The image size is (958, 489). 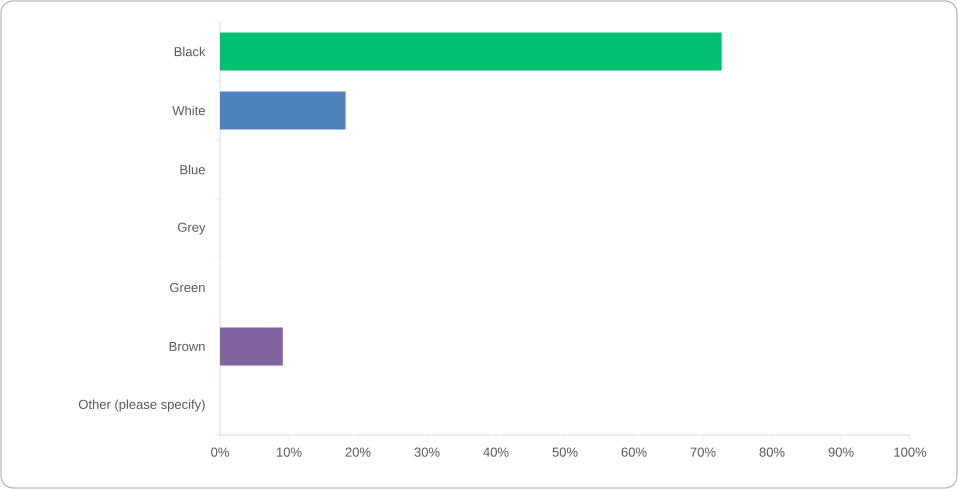 I want to click on x-tick-label: 40%, so click(x=496, y=452).